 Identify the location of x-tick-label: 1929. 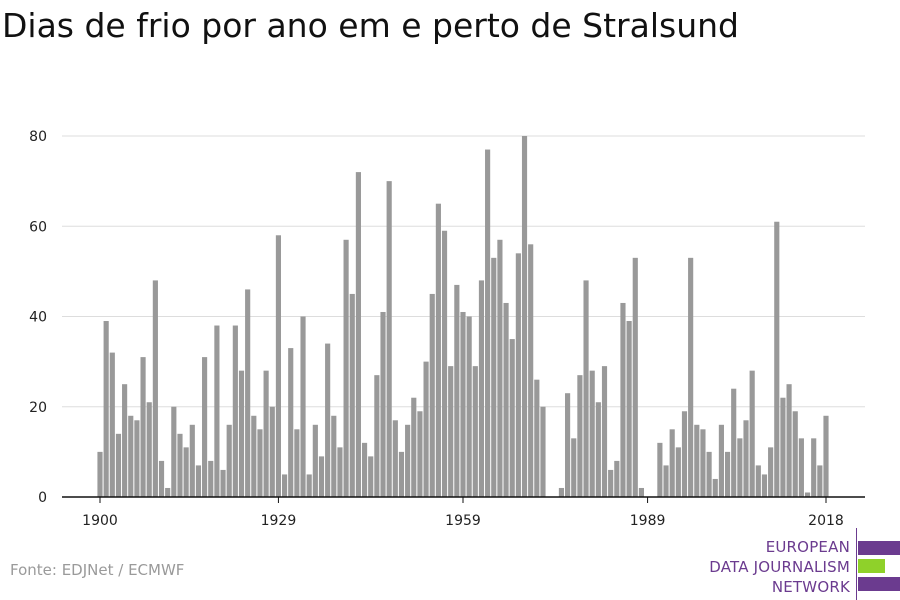
(279, 521).